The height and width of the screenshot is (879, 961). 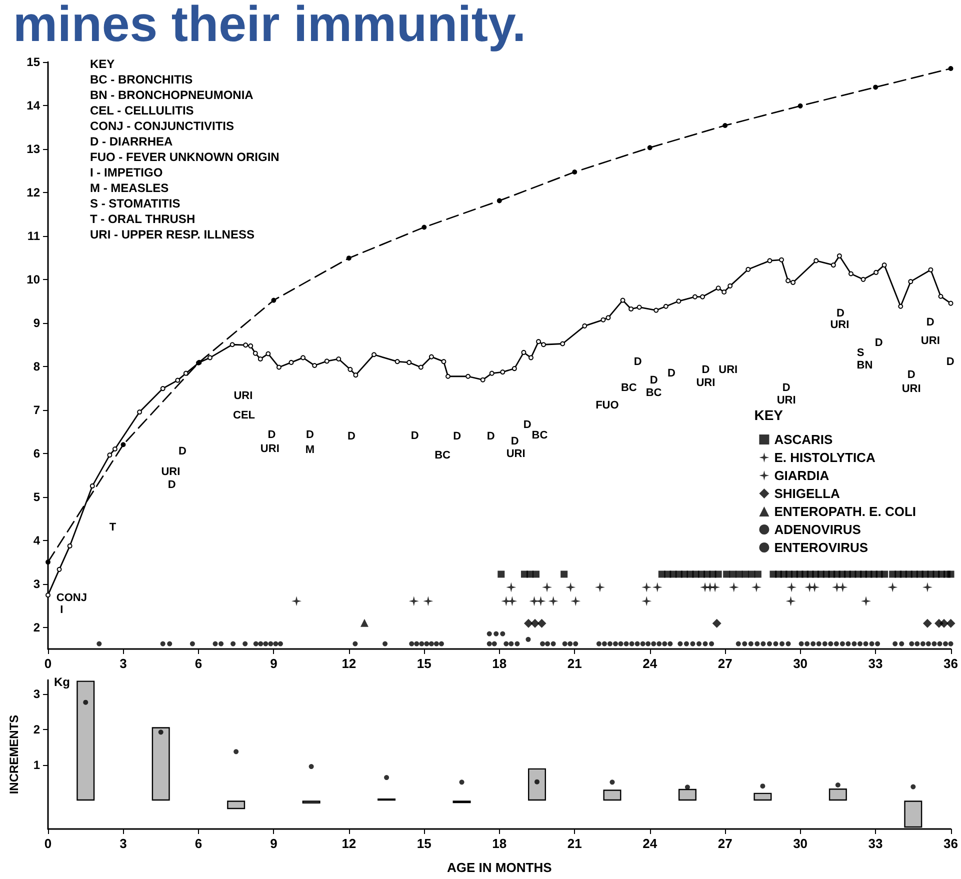 What do you see at coordinates (800, 663) in the screenshot?
I see `x-tick-label: 30` at bounding box center [800, 663].